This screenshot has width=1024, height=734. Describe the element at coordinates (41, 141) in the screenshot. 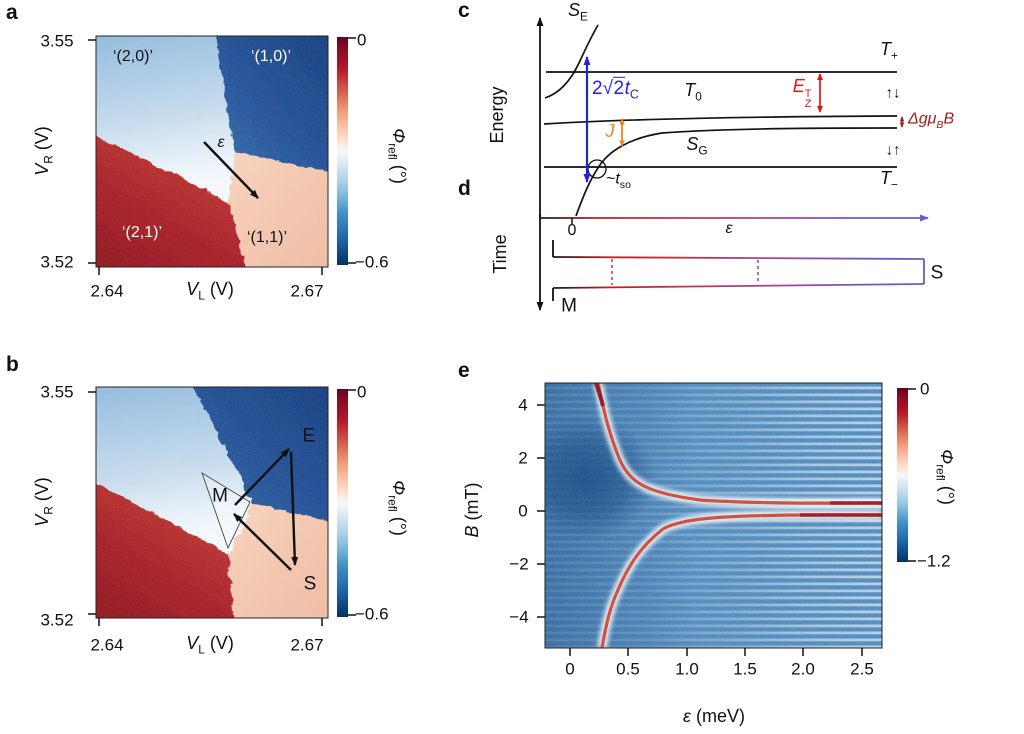

I see `y-unit: (V)` at that location.